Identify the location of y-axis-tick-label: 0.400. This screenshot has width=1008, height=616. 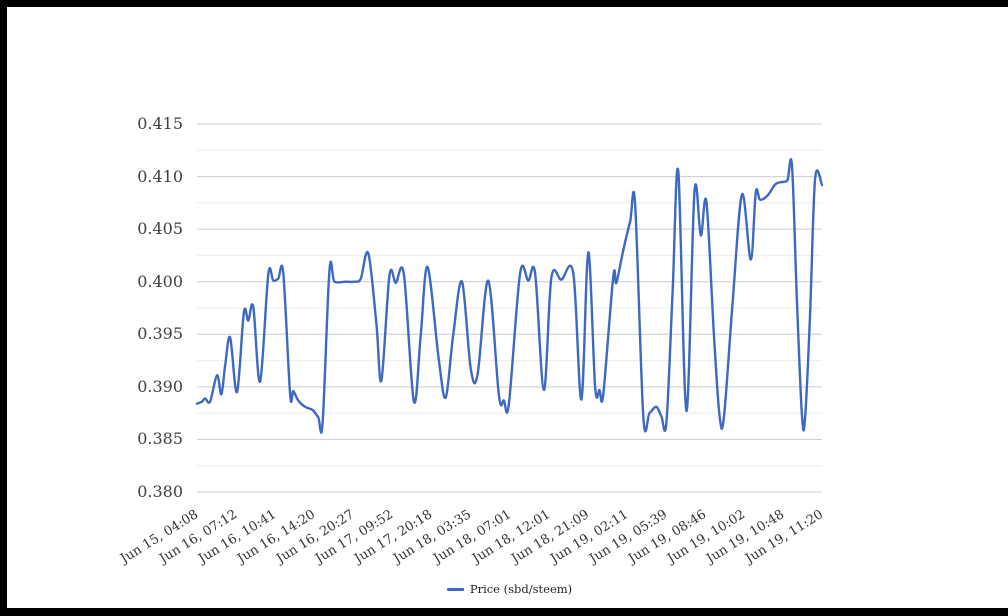
(160, 281).